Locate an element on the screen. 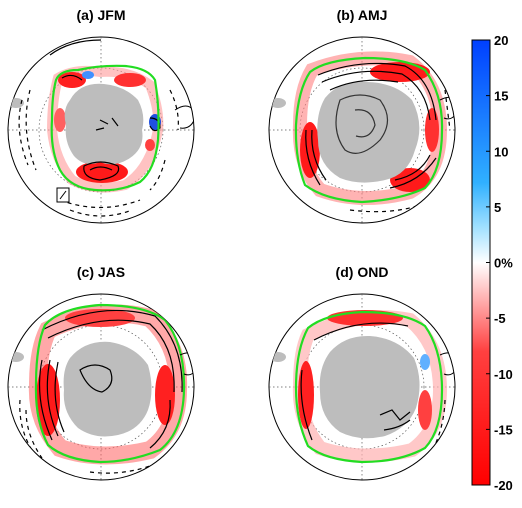  colorbar-tick-label: 20 is located at coordinates (501, 40).